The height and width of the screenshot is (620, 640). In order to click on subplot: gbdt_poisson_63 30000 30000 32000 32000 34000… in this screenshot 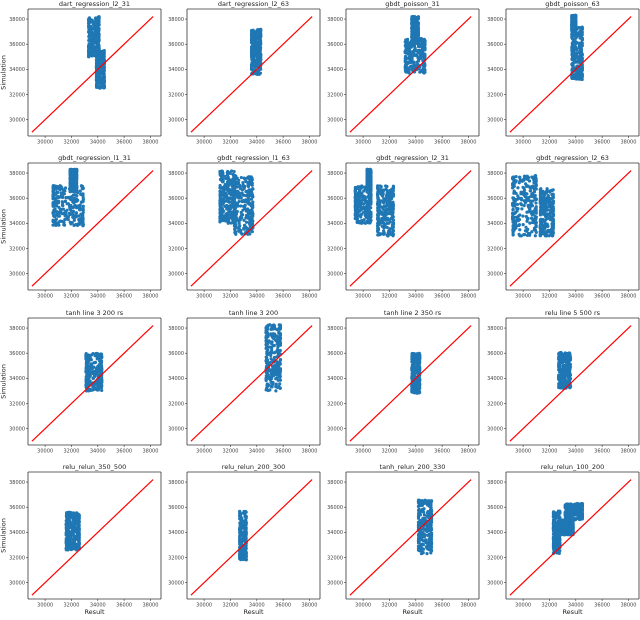, I will do `click(563, 73)`.